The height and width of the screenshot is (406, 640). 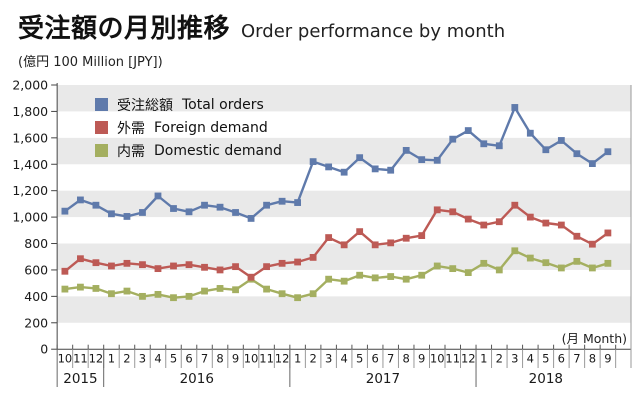 I want to click on y-tick-label: 1,800, so click(x=30, y=111).